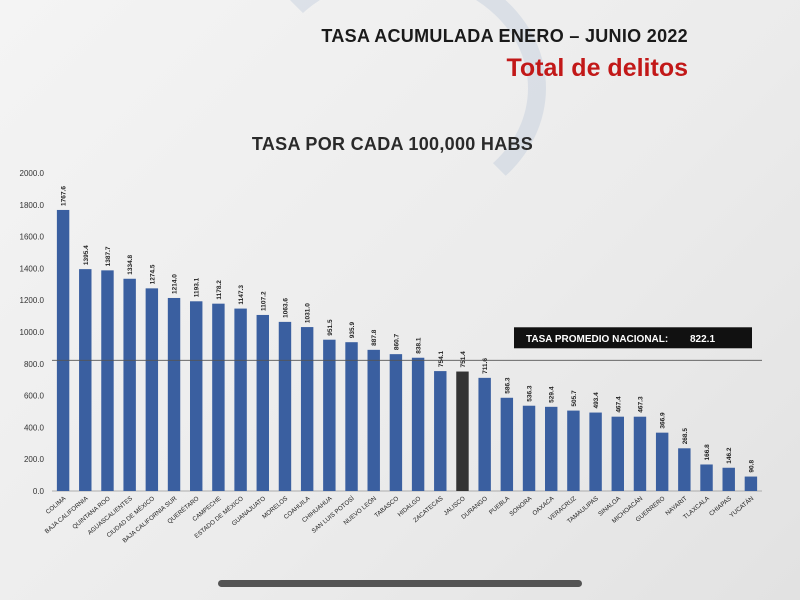 This screenshot has width=800, height=600. What do you see at coordinates (175, 284) in the screenshot?
I see `data-label: 1214.0` at bounding box center [175, 284].